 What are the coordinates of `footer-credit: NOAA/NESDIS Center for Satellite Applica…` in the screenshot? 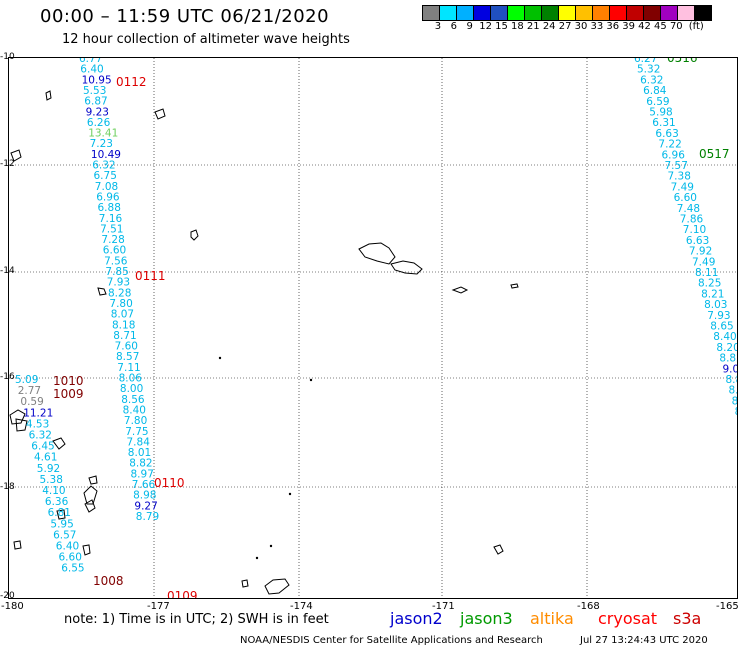 It's located at (391, 640).